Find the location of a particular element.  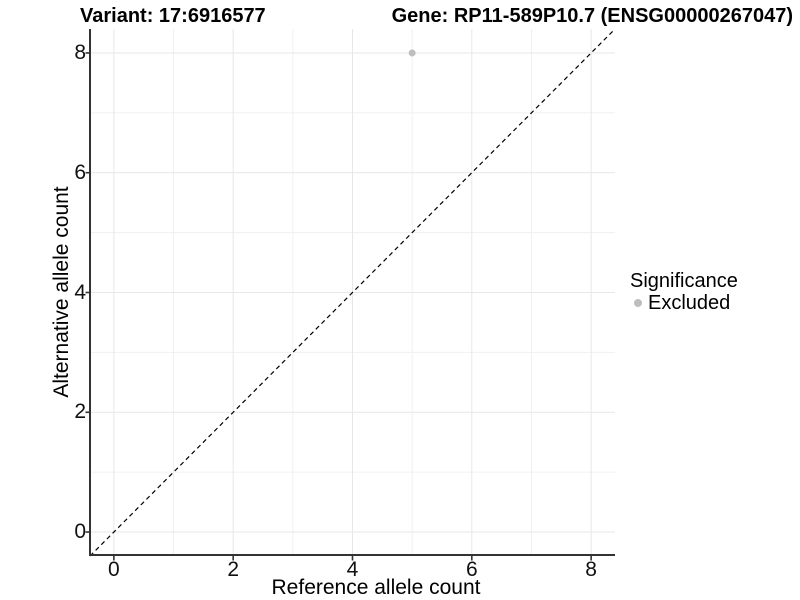

x-tick-label: 4 is located at coordinates (352, 569).